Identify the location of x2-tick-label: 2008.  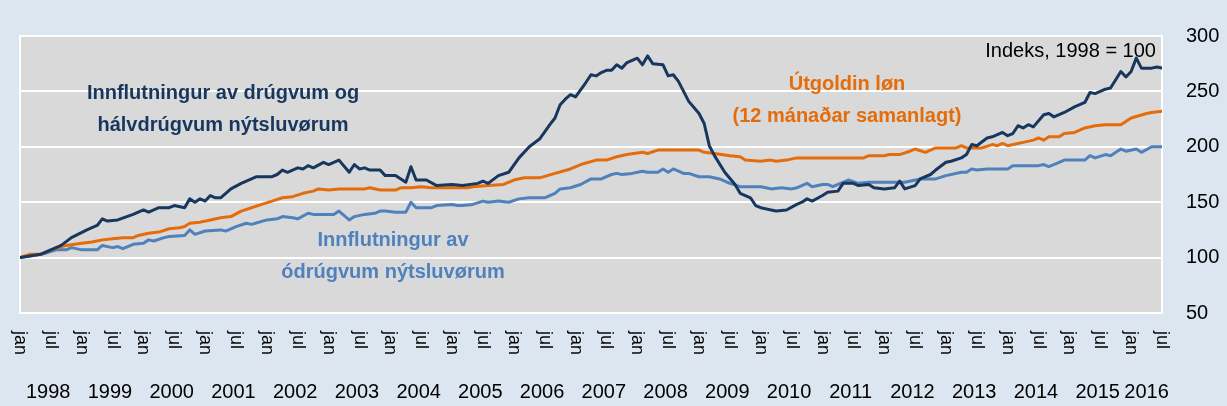
(665, 390).